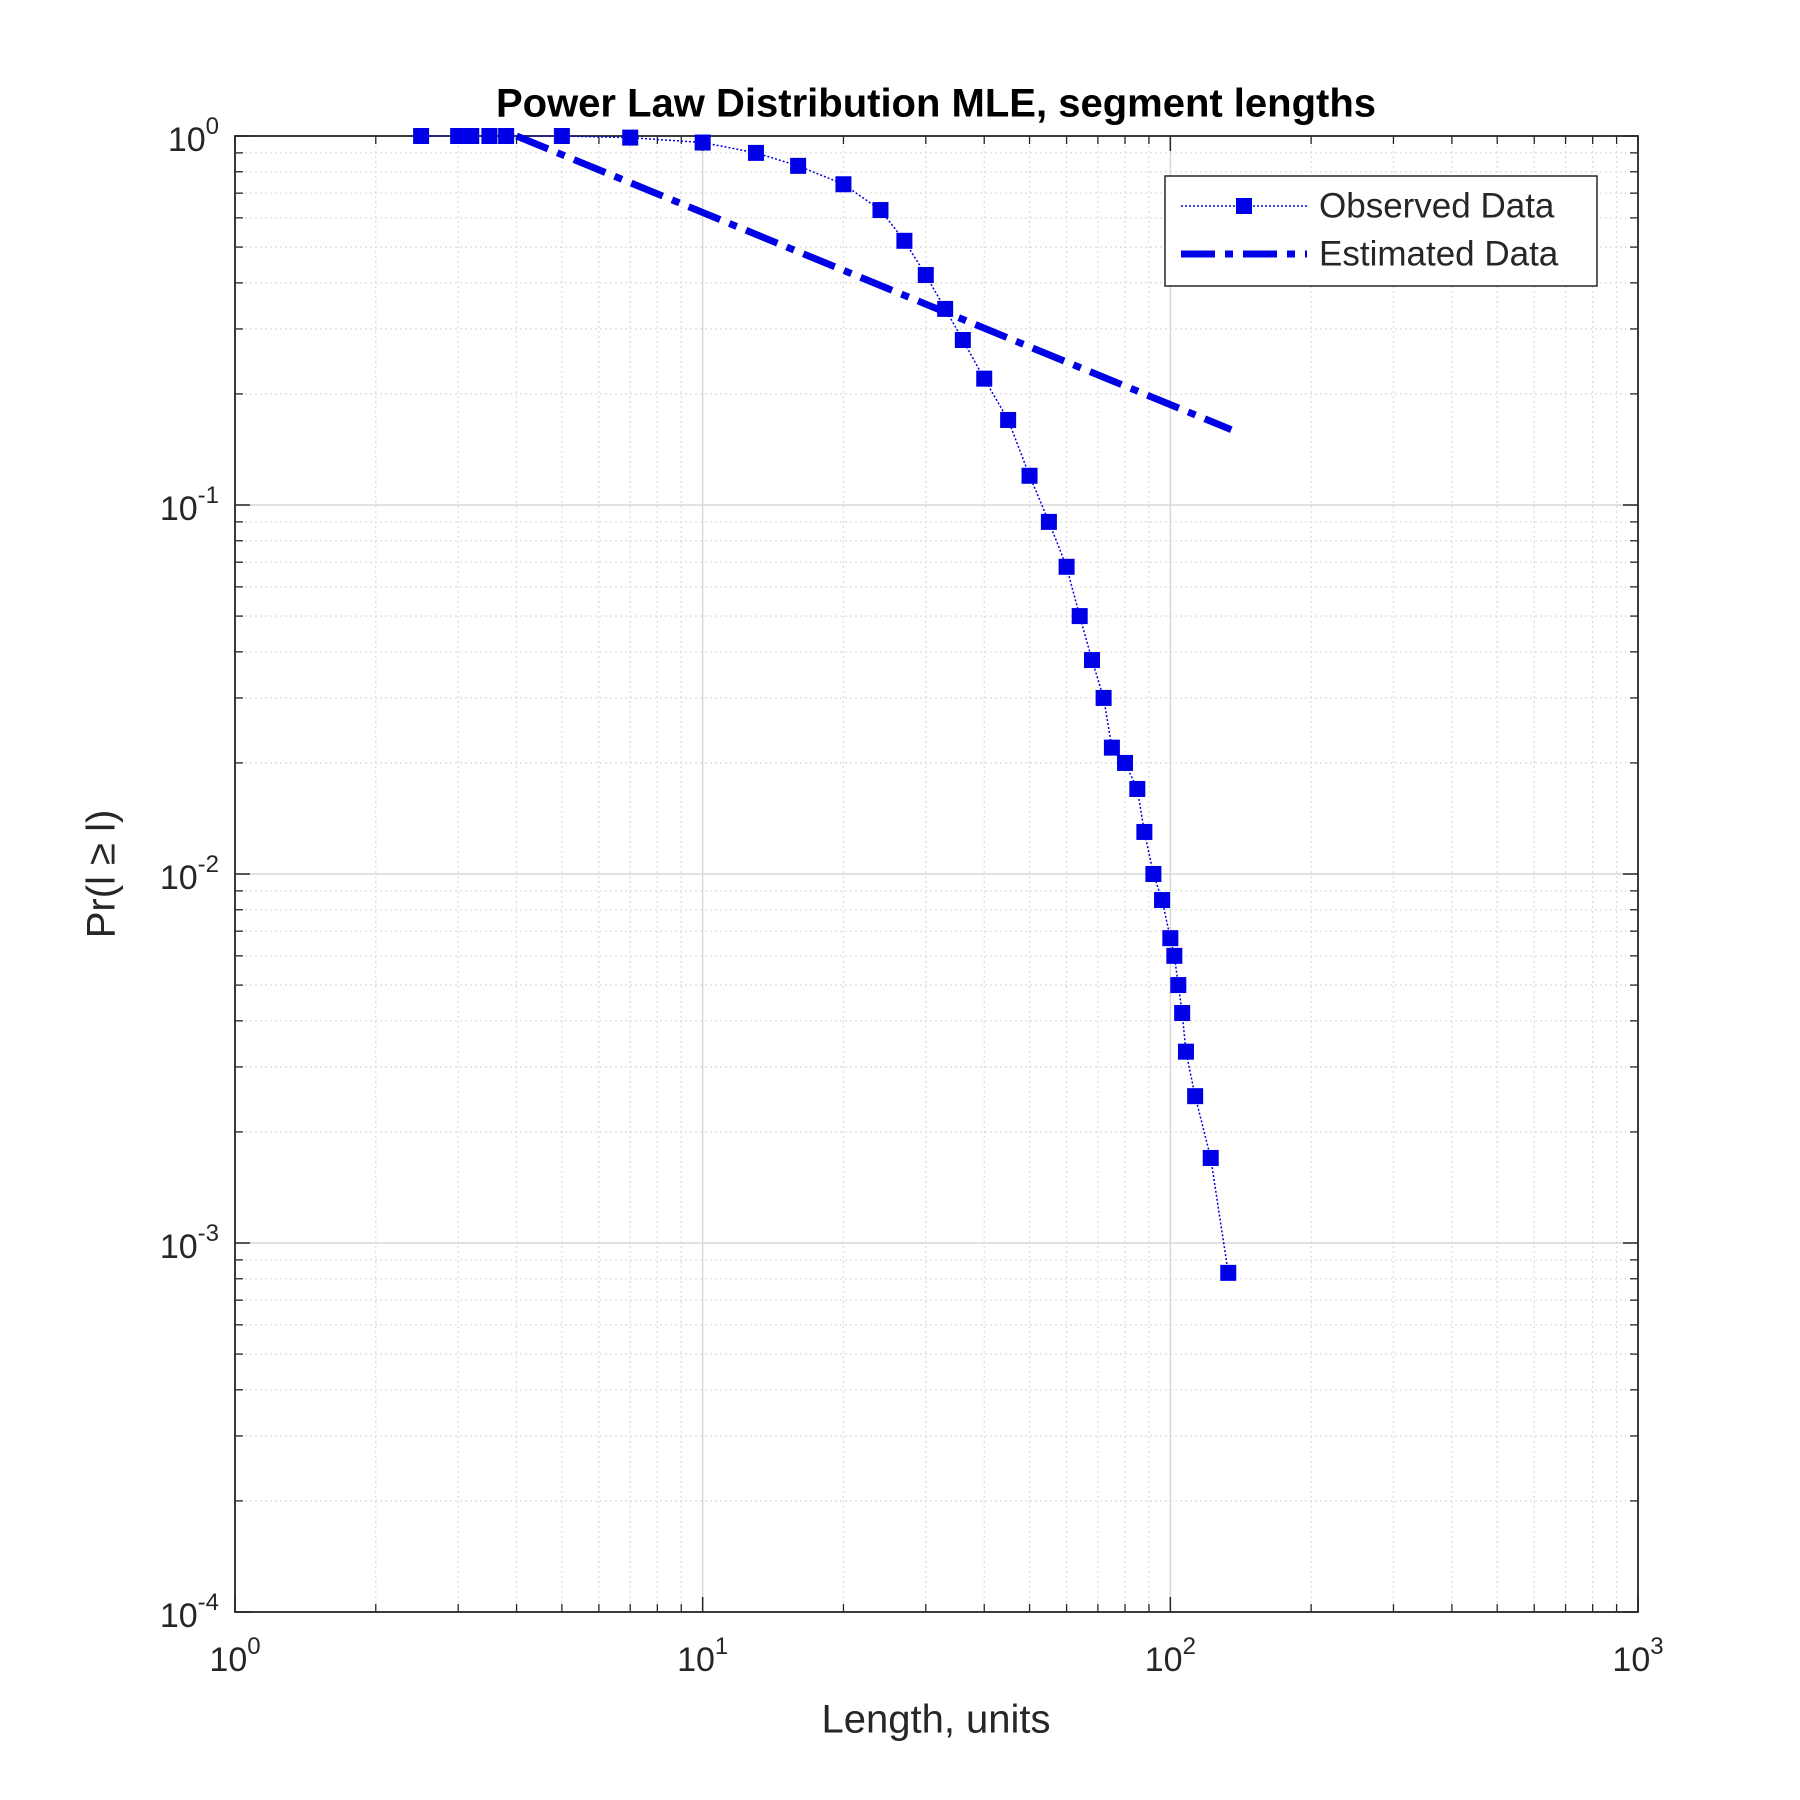 This screenshot has height=1800, width=1800. What do you see at coordinates (189, 1612) in the screenshot?
I see `y-tick-label: 10⁻⁴` at bounding box center [189, 1612].